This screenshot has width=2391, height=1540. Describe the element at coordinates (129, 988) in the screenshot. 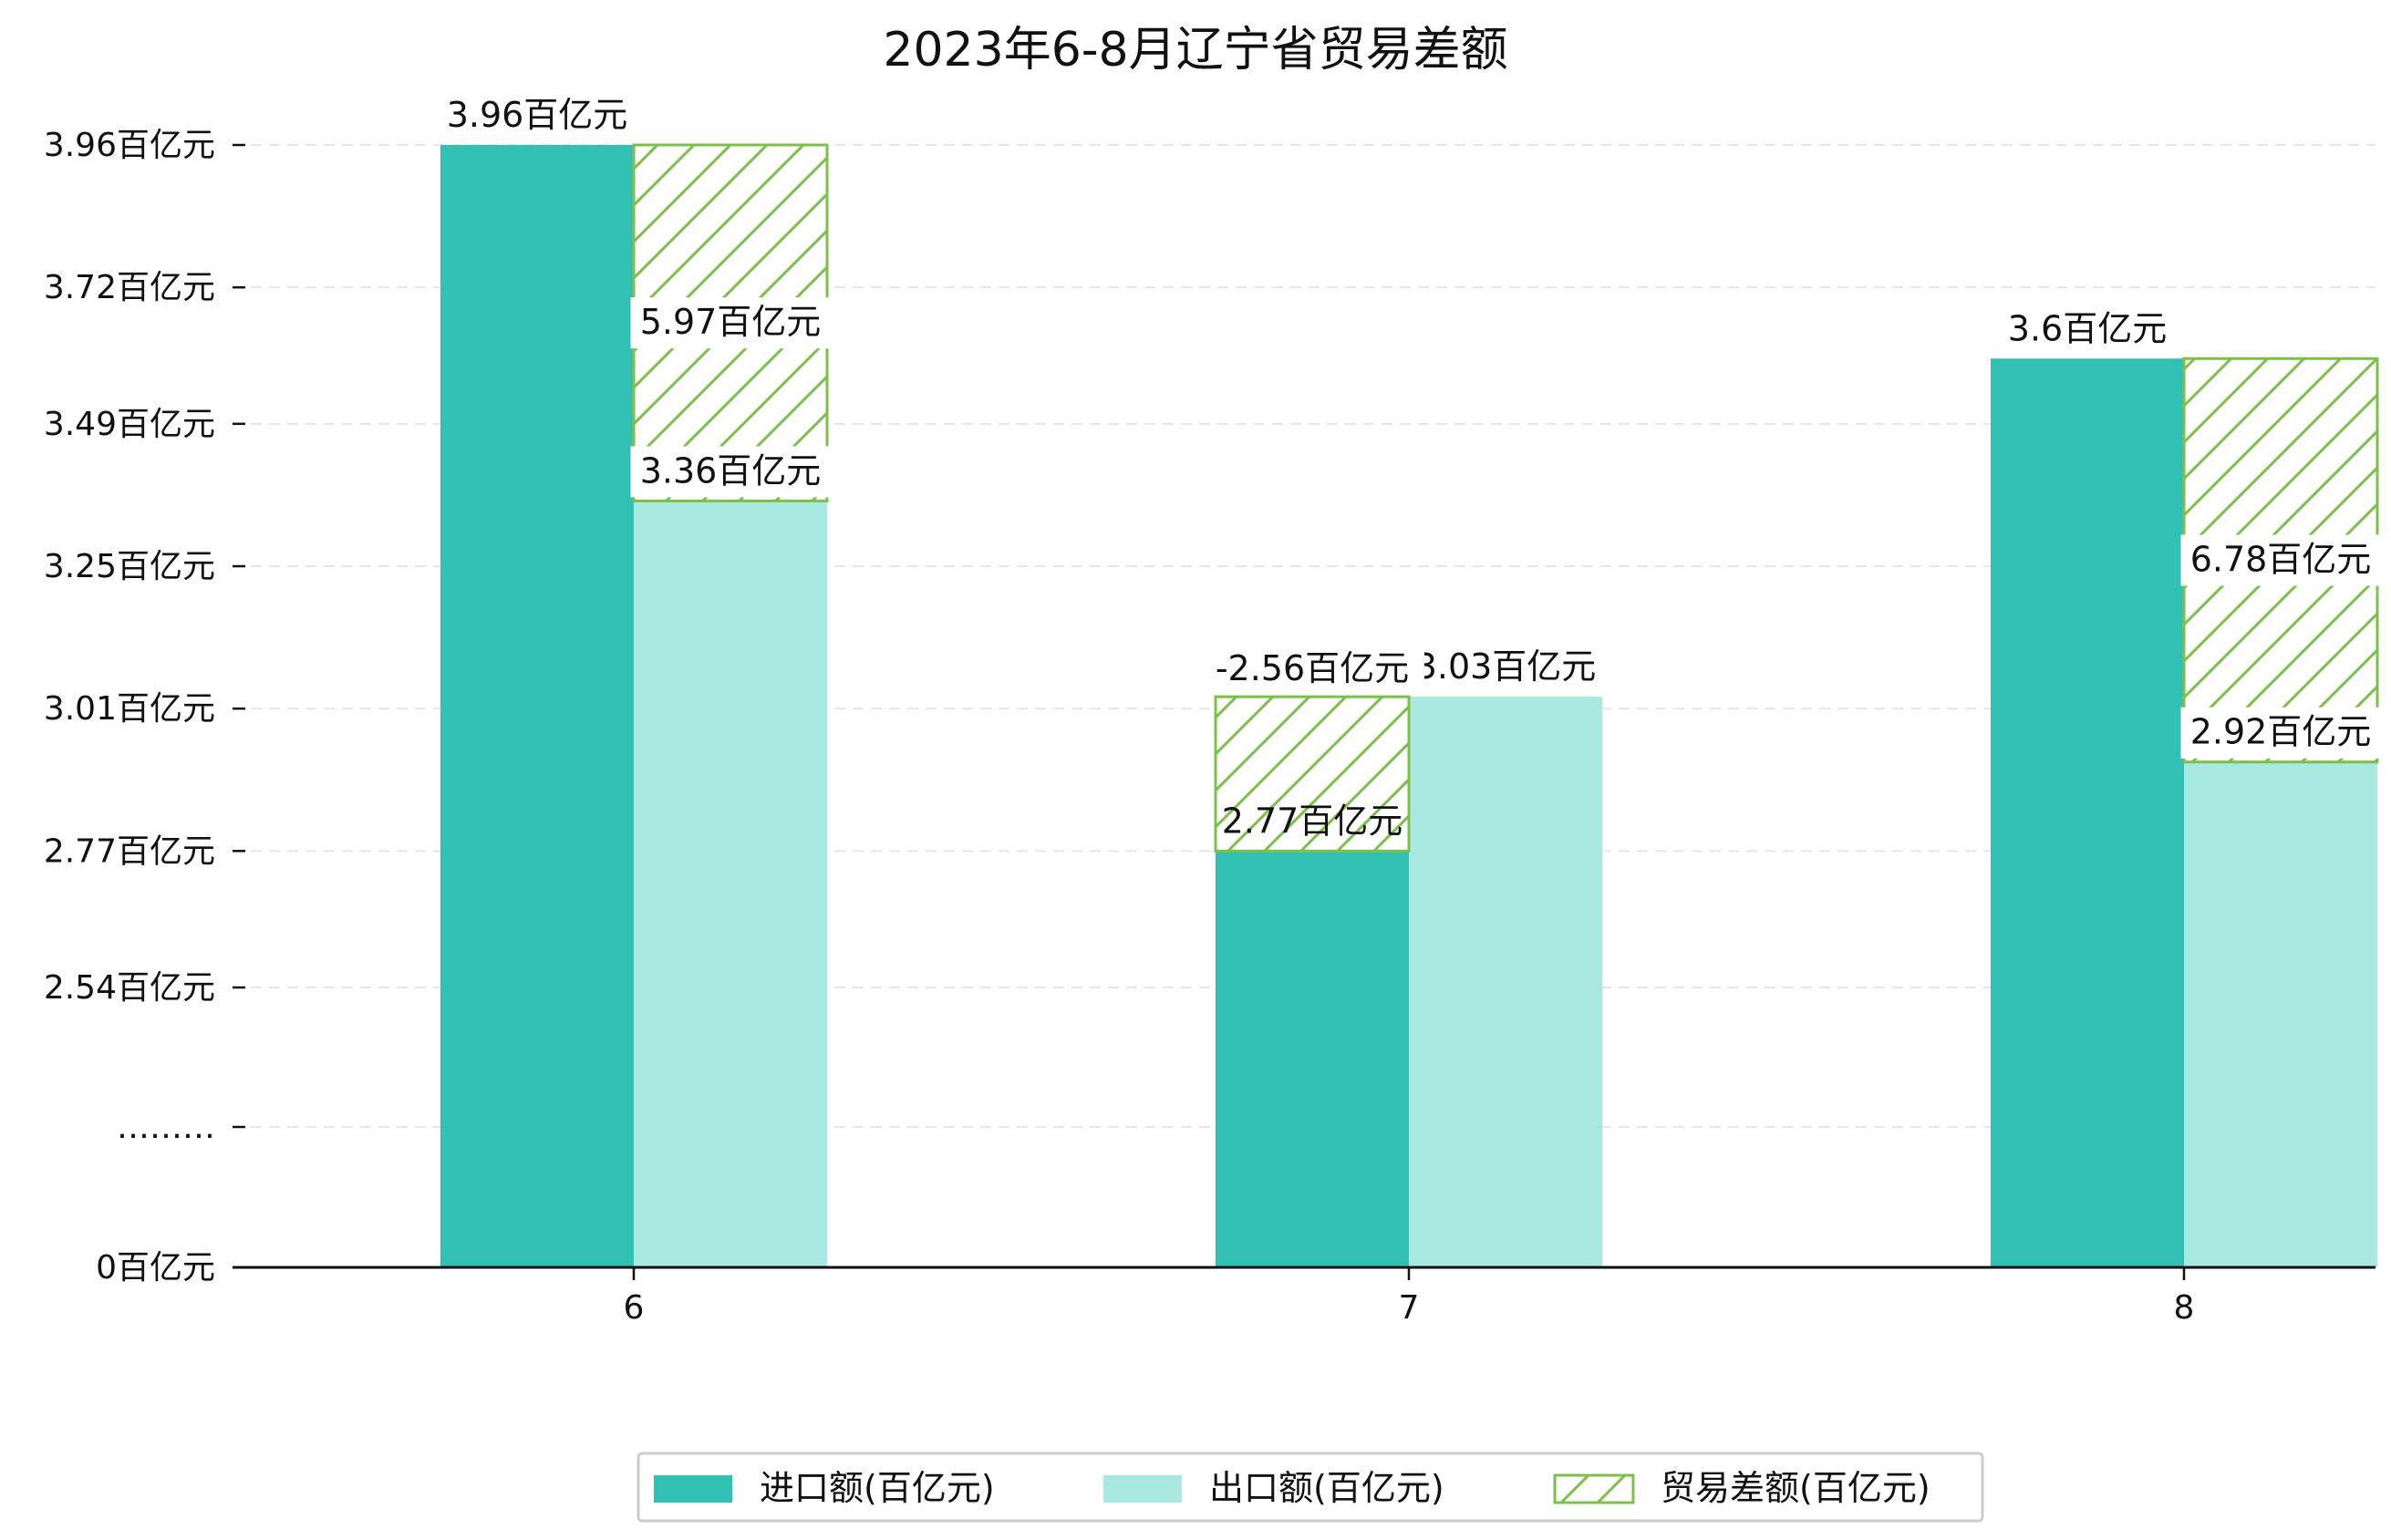

I see `y-tick-label: 2.54百亿元` at that location.